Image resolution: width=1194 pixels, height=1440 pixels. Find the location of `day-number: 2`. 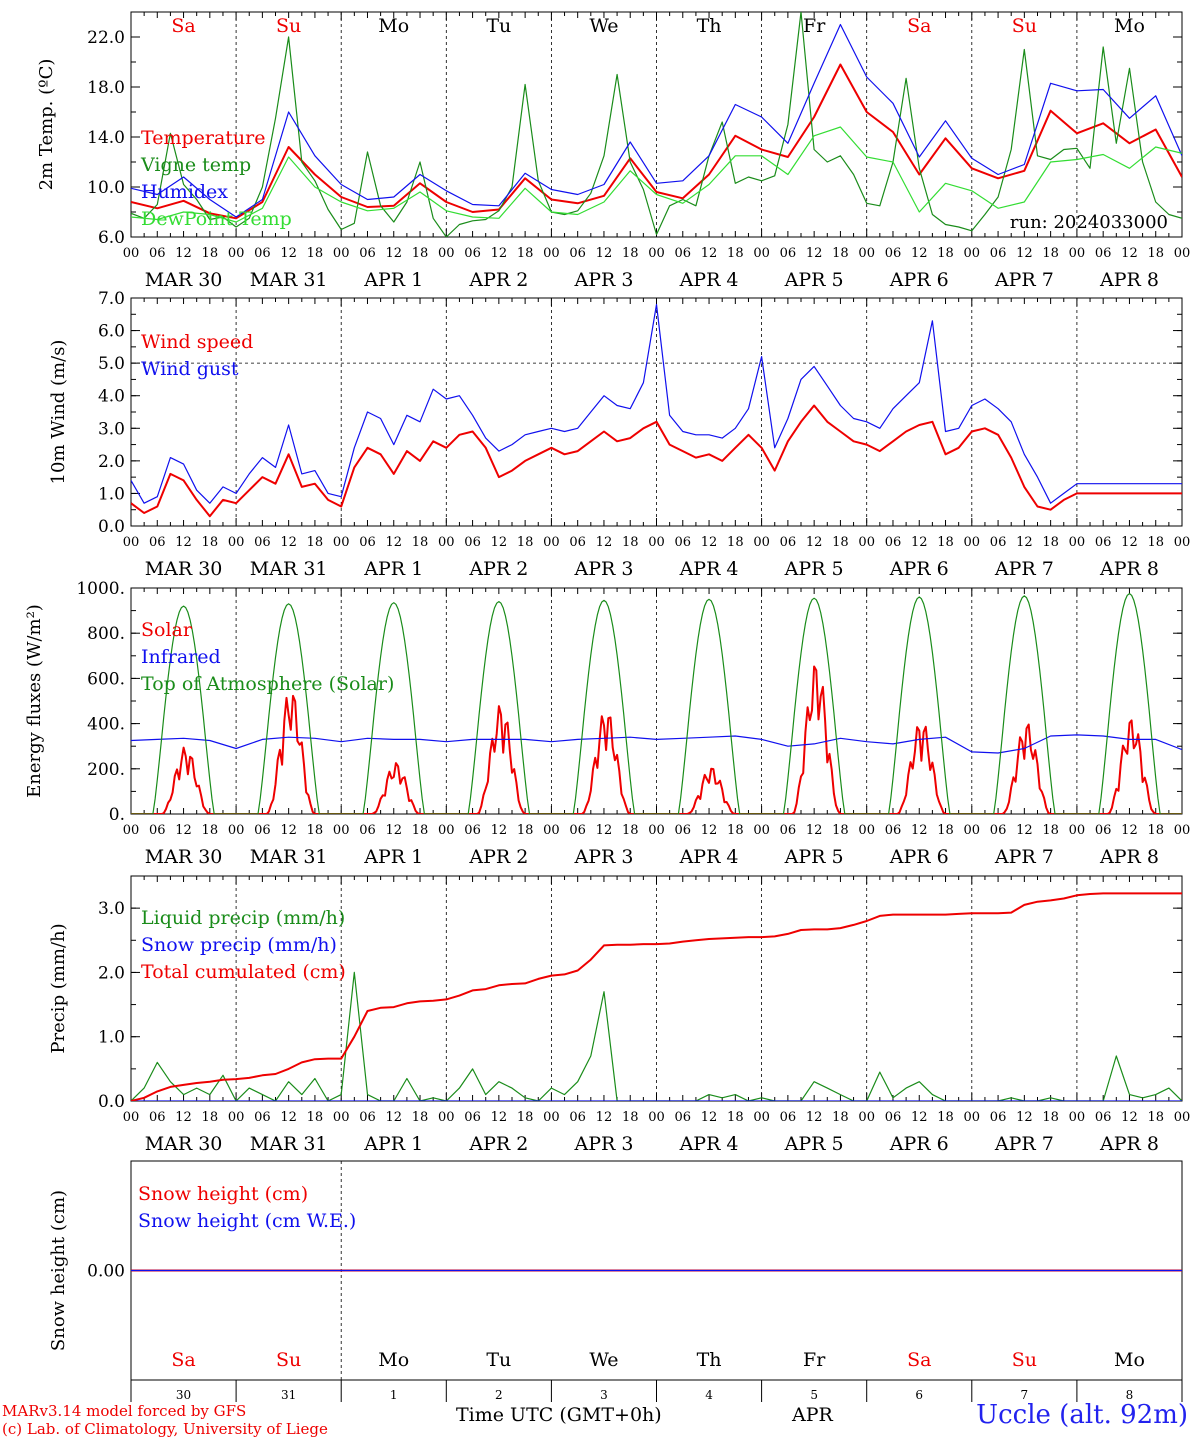

day-number: 2 is located at coordinates (499, 1395).